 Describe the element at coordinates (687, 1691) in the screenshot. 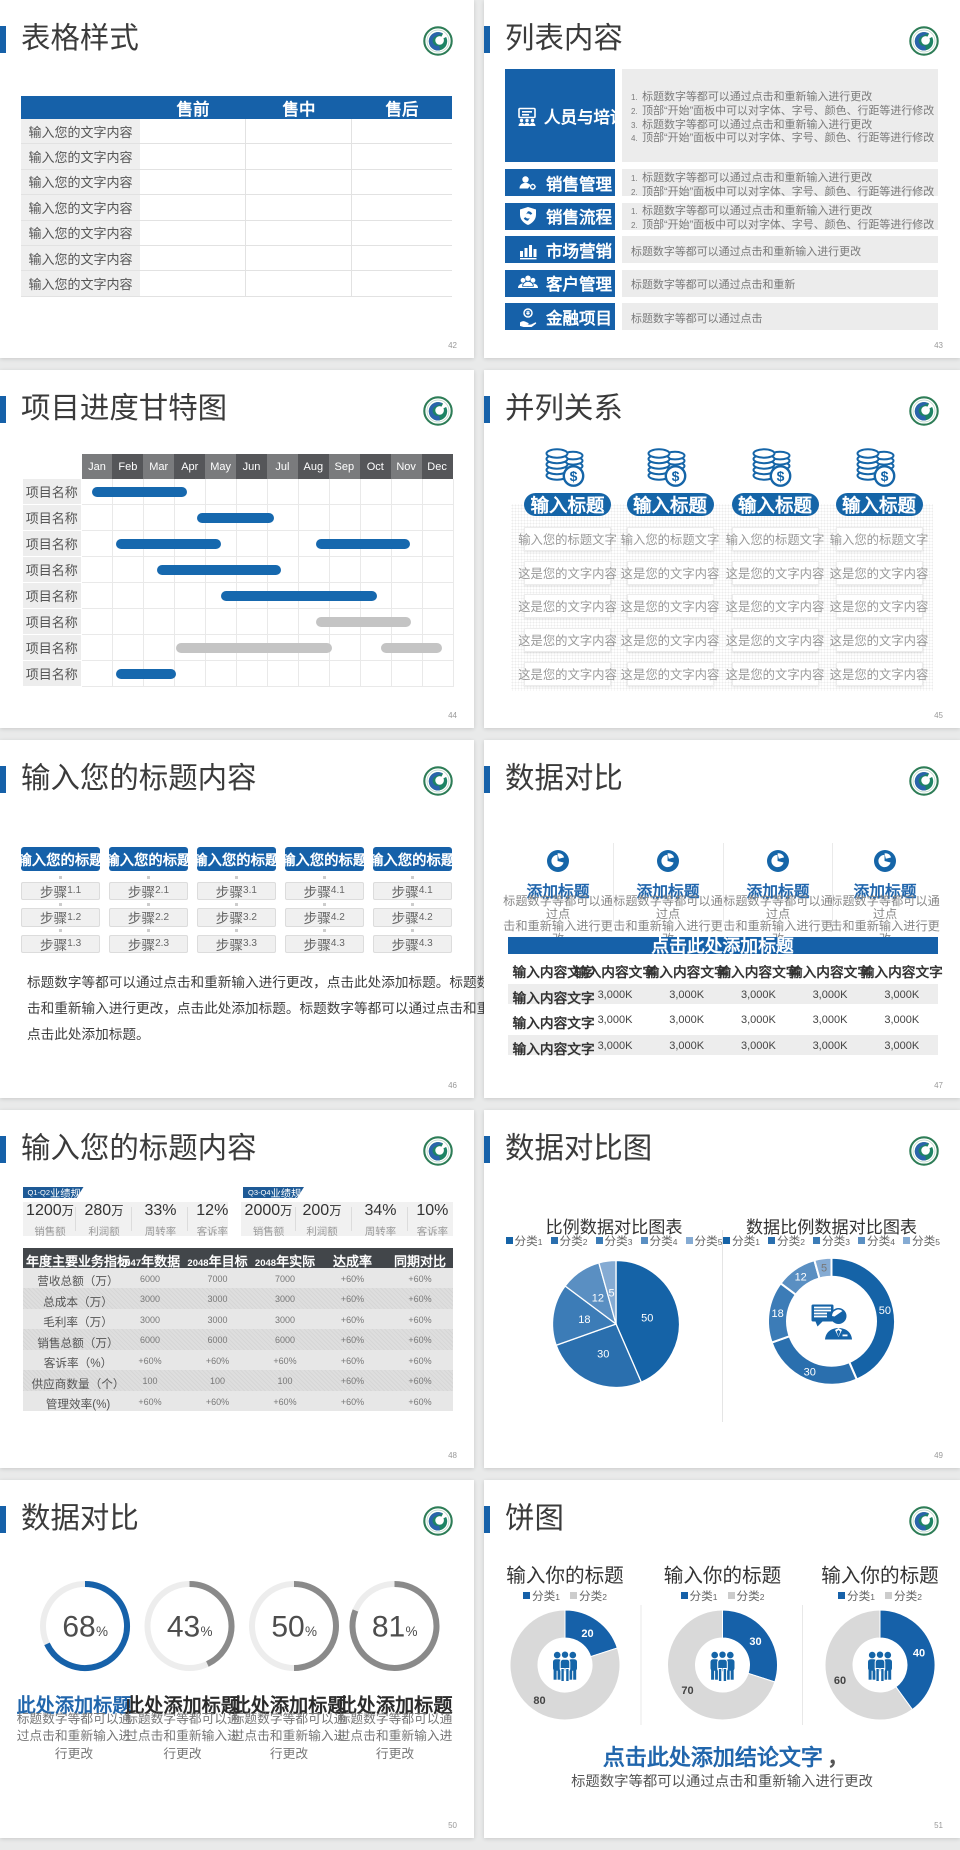

I see `svg-text: 70` at that location.